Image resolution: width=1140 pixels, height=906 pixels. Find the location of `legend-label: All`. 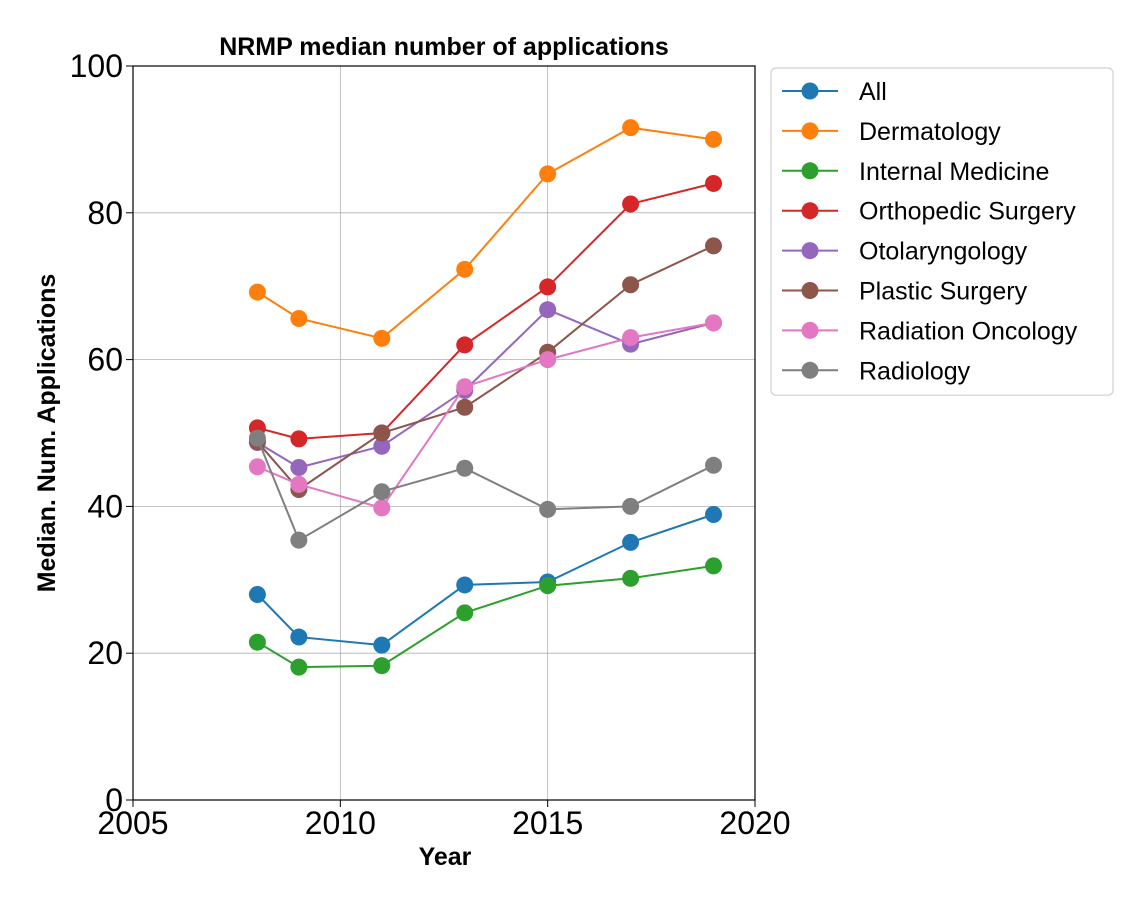

legend-label: All is located at coordinates (873, 92).